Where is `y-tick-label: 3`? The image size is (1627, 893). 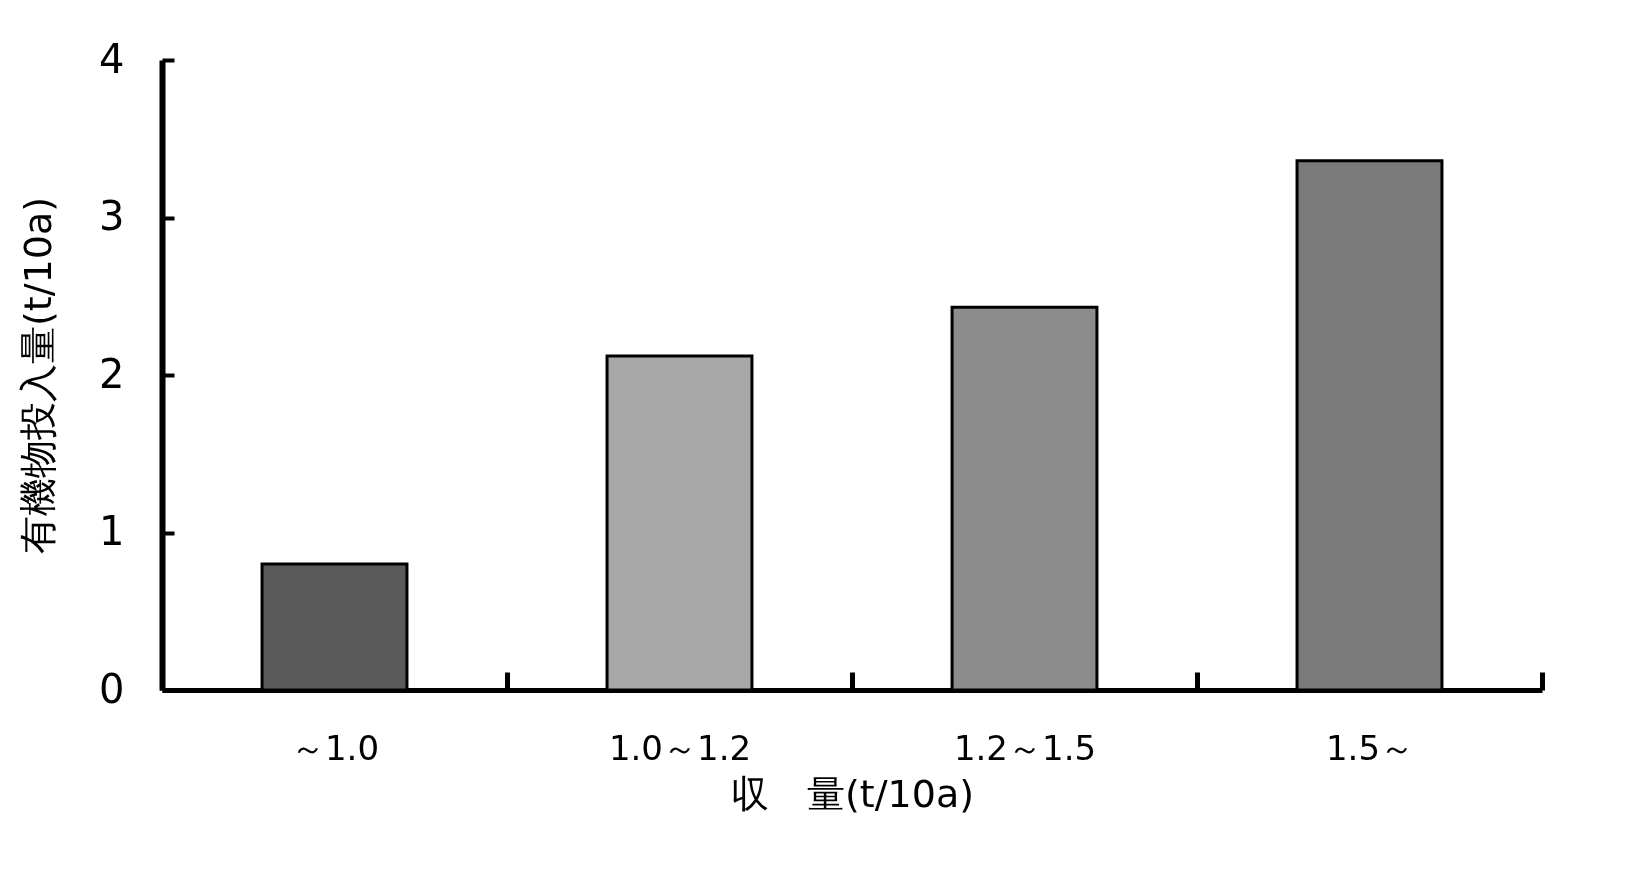 y-tick-label: 3 is located at coordinates (112, 216).